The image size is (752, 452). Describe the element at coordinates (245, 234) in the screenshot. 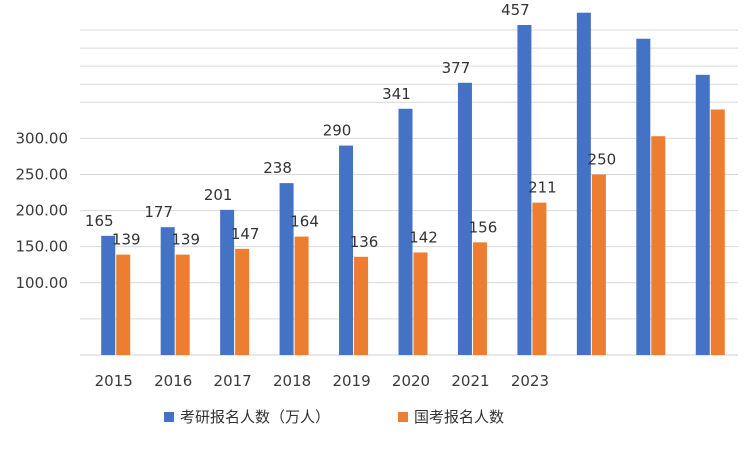

I see `data-label-series-2: 147` at that location.